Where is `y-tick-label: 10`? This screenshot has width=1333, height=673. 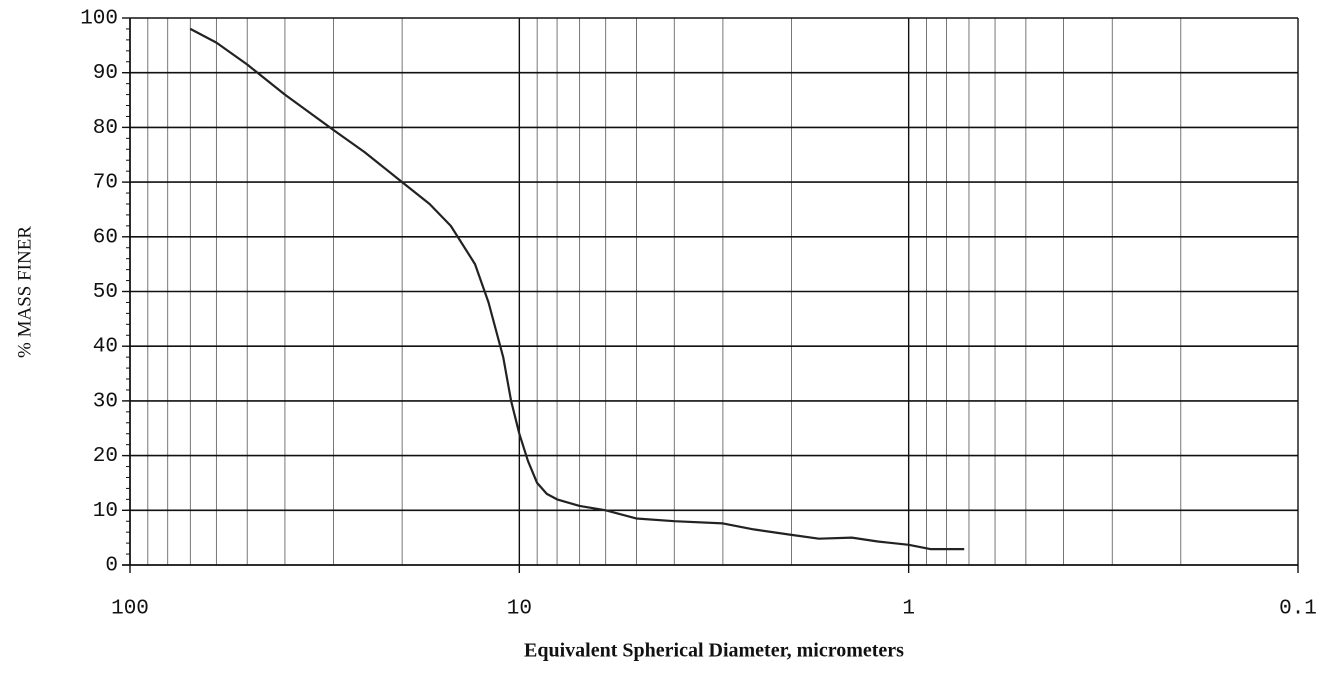 y-tick-label: 10 is located at coordinates (105, 511).